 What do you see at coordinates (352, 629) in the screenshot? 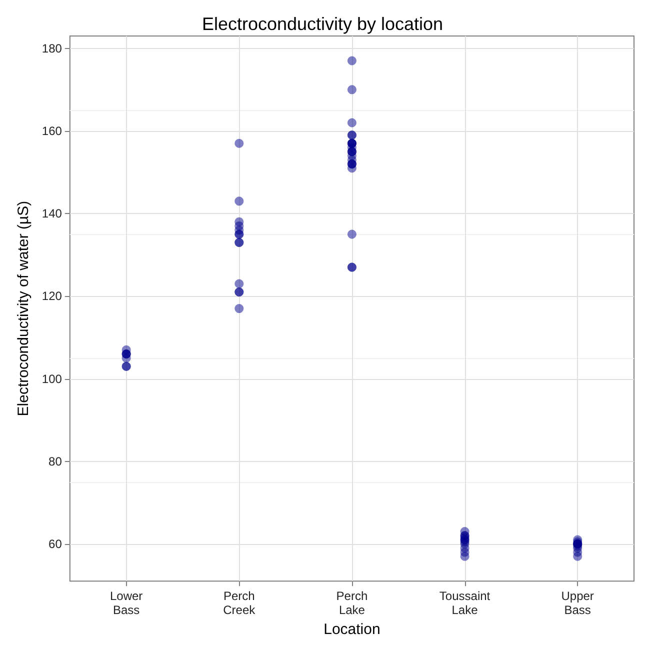
I see `x-axis-title: Location` at bounding box center [352, 629].